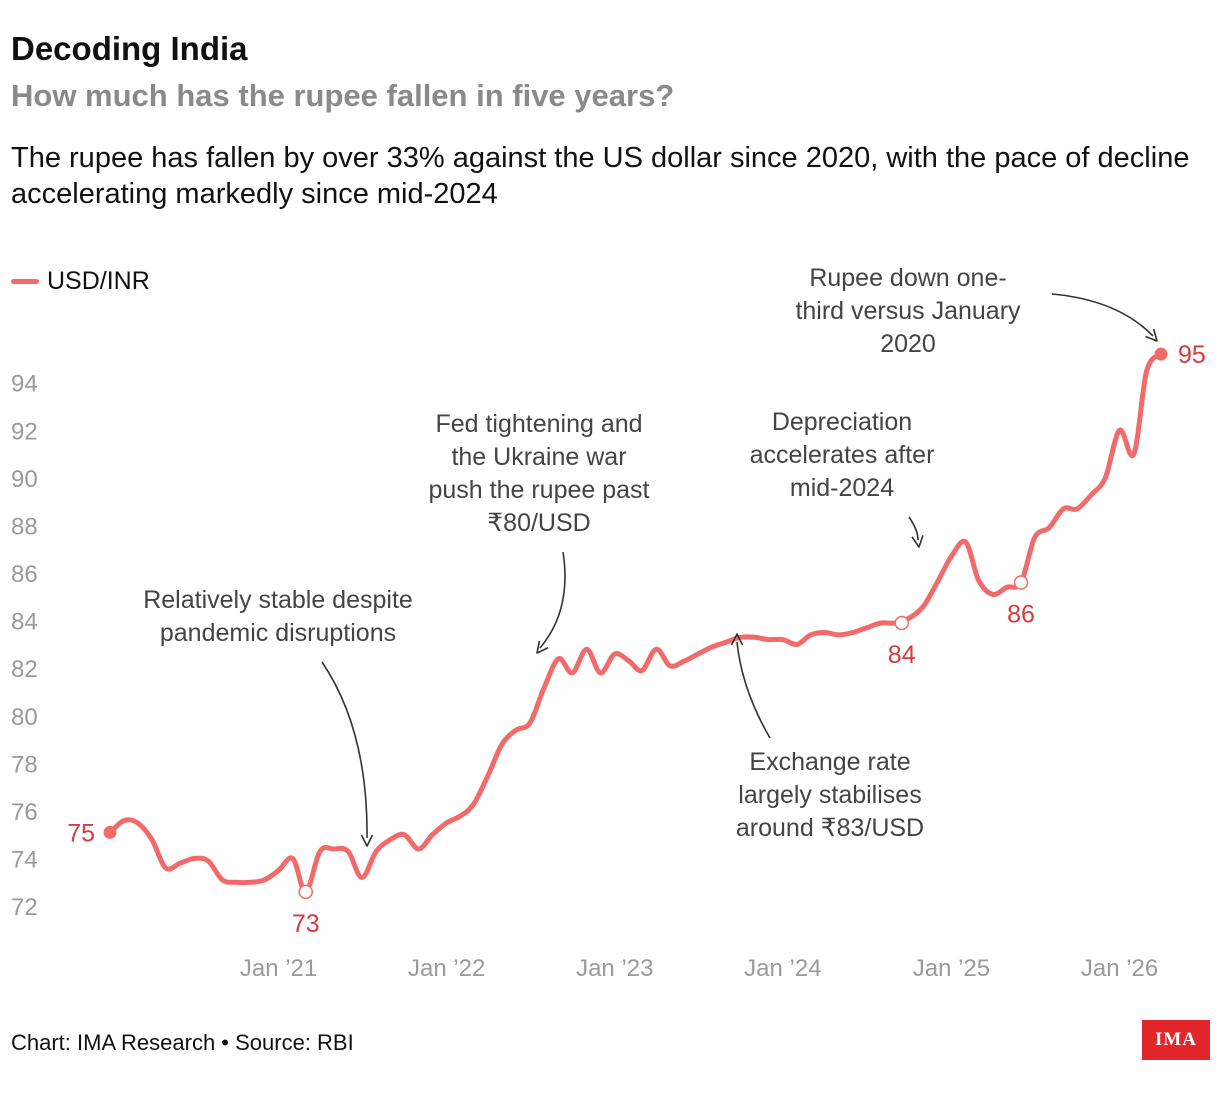 This screenshot has height=1094, width=1220. What do you see at coordinates (24, 717) in the screenshot?
I see `y-tick-label-80: 80` at bounding box center [24, 717].